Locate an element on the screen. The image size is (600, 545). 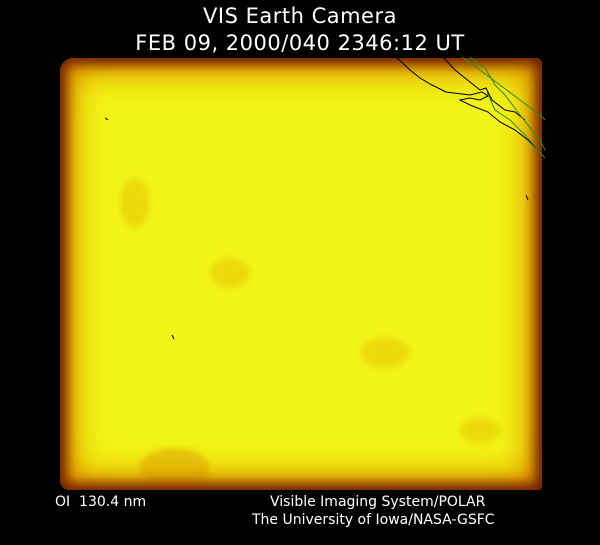
camera-title: VIS Earth Camera is located at coordinates (300, 16).